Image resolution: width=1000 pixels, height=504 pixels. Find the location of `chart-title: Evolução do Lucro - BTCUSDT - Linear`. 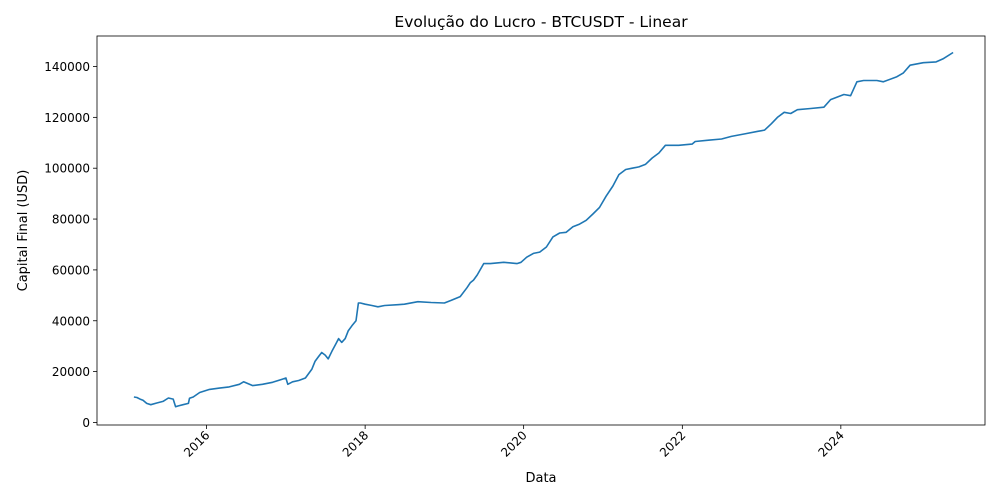

chart-title: Evolução do Lucro - BTCUSDT - Linear is located at coordinates (541, 22).